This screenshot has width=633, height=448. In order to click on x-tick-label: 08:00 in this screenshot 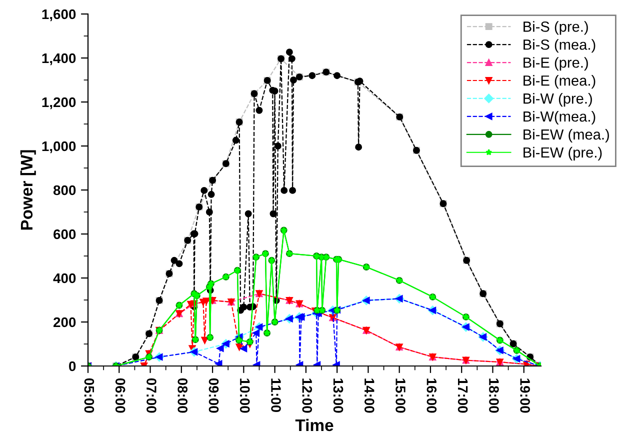, I will do `click(183, 395)`.